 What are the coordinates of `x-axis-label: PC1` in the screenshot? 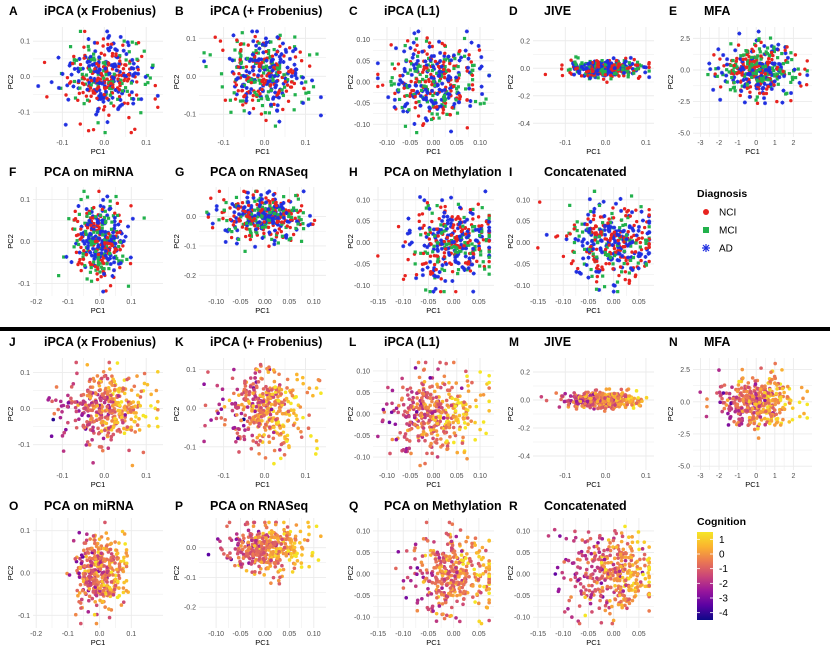 It's located at (262, 151).